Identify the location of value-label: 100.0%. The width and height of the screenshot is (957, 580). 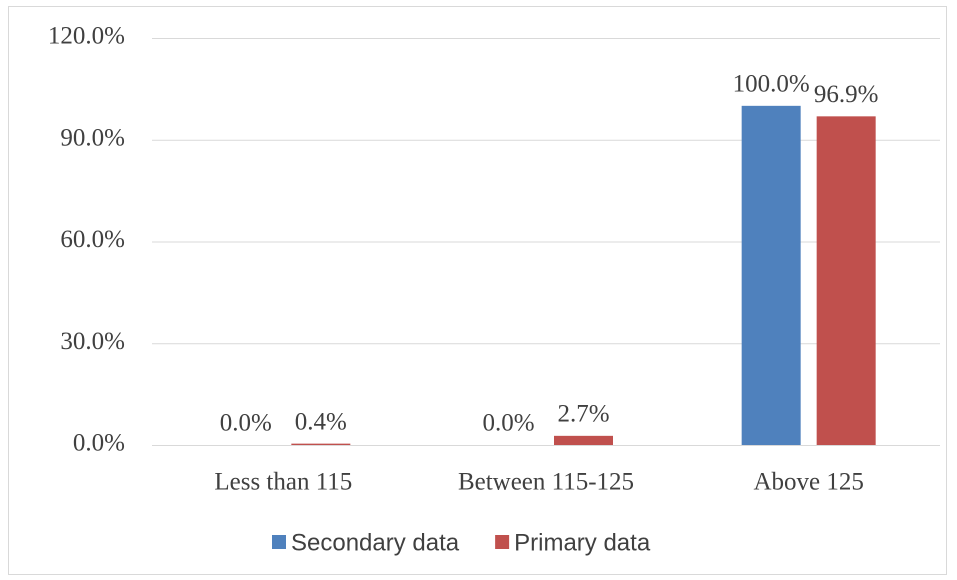
(771, 84).